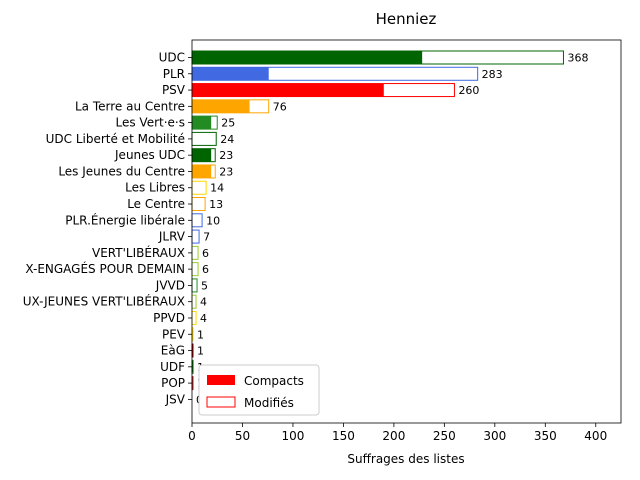  Describe the element at coordinates (155, 188) in the screenshot. I see `y-tick-label: Les Libres` at that location.